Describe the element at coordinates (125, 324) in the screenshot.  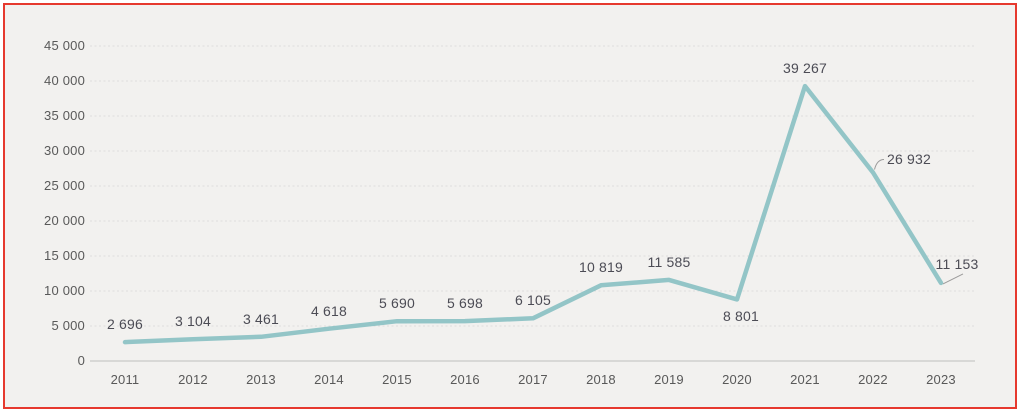
I see `data-label: 2 696` at that location.